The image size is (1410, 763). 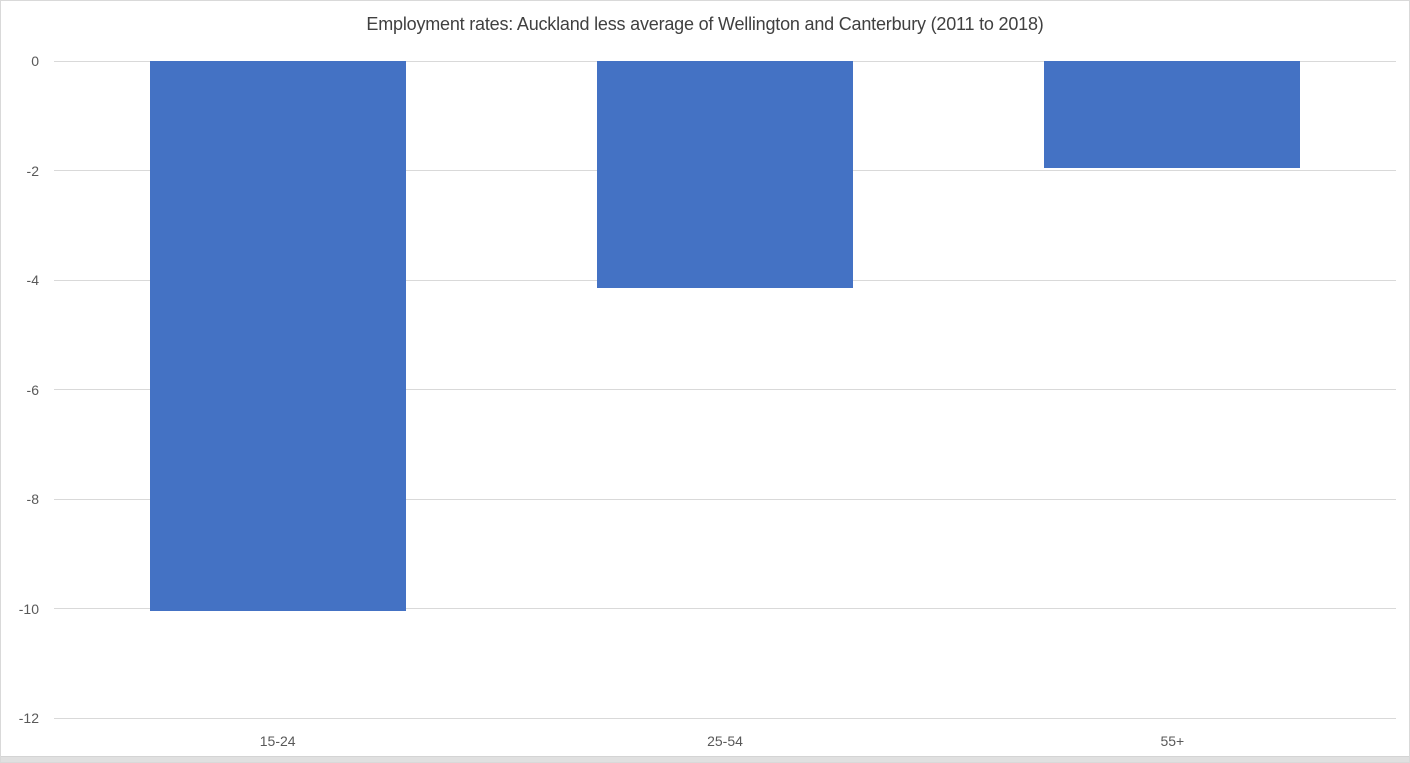 What do you see at coordinates (32, 499) in the screenshot?
I see `y-tick-label: -8` at bounding box center [32, 499].